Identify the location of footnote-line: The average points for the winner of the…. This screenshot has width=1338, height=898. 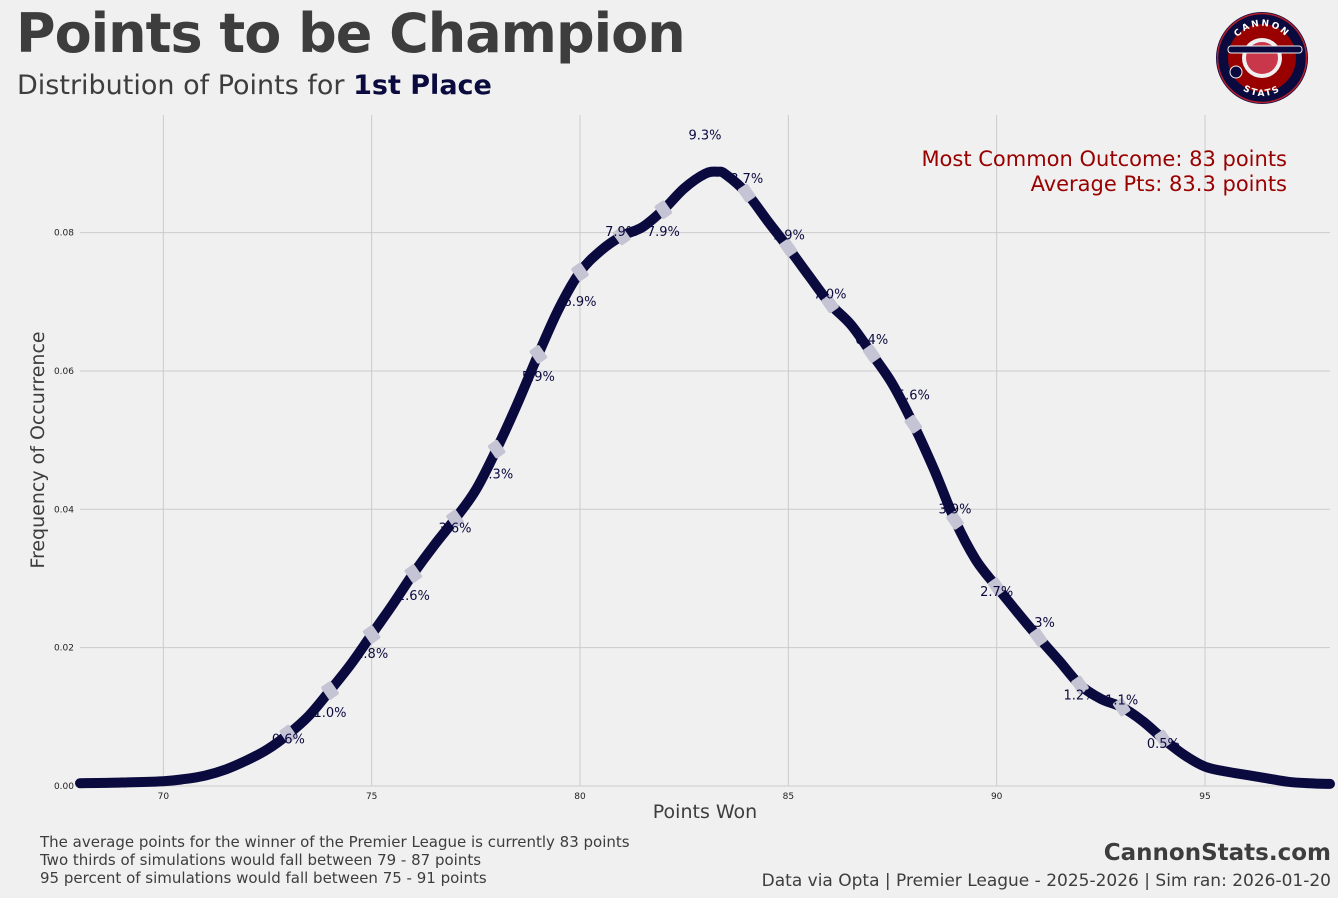
(335, 842).